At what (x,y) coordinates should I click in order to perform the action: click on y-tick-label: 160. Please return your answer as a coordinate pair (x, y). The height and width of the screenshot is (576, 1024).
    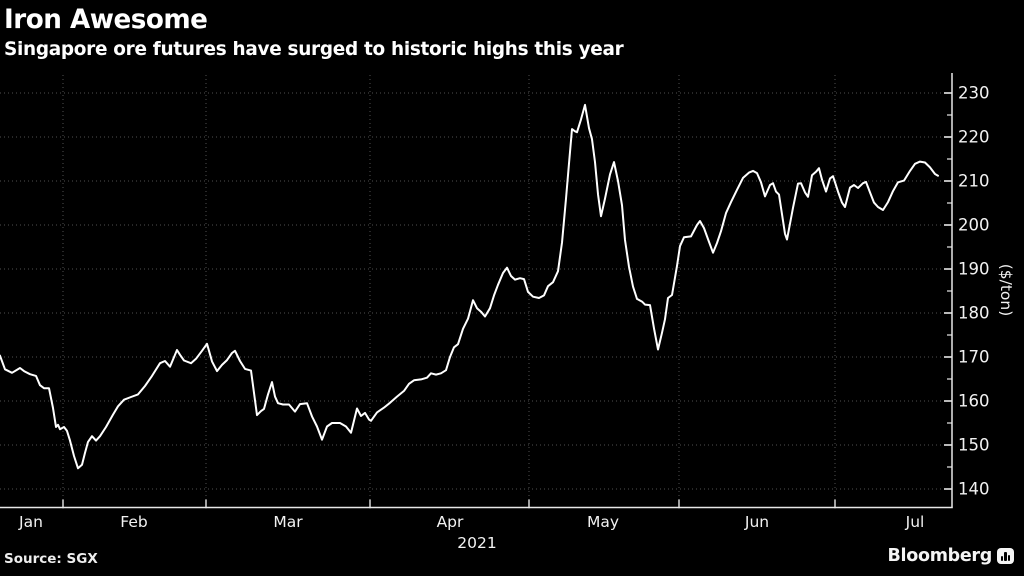
    Looking at the image, I should click on (974, 401).